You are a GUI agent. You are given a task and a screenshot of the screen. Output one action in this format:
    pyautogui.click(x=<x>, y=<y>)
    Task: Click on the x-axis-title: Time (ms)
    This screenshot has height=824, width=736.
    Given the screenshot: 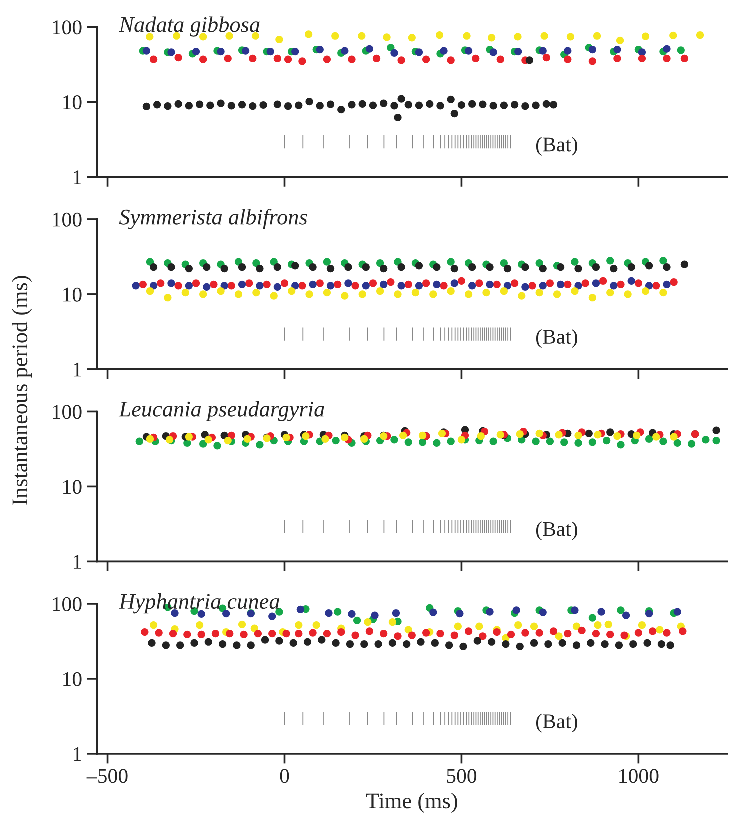 What is the action you would take?
    pyautogui.click(x=412, y=803)
    